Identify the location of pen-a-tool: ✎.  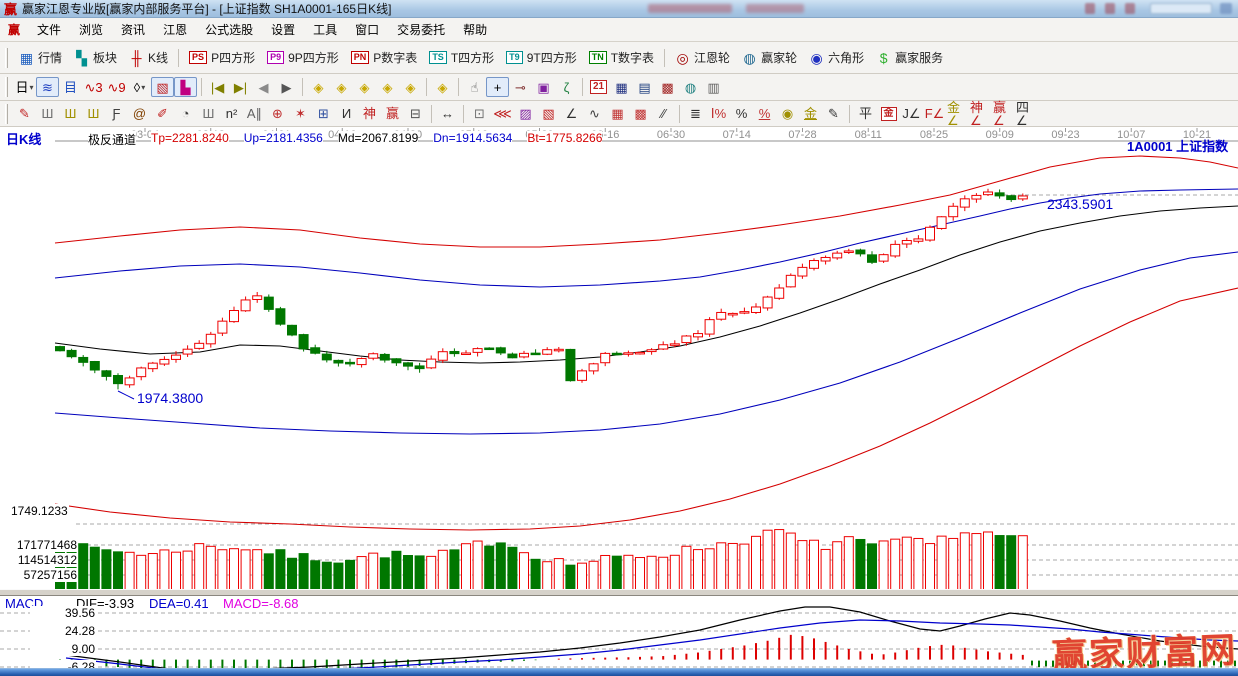
(833, 114).